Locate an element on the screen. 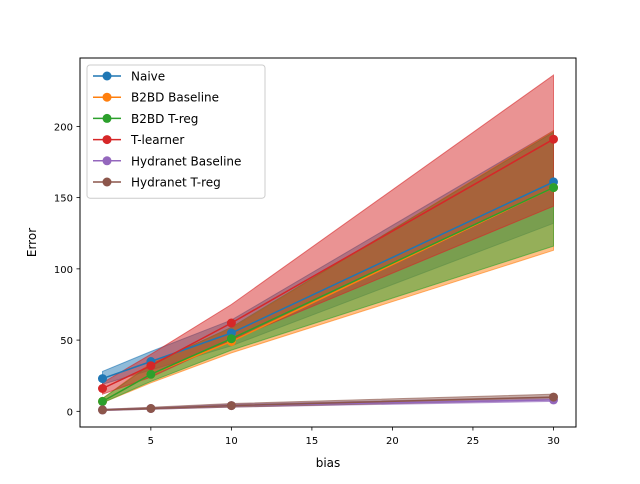 This screenshot has height=484, width=640. x-axis-label: bias is located at coordinates (328, 463).